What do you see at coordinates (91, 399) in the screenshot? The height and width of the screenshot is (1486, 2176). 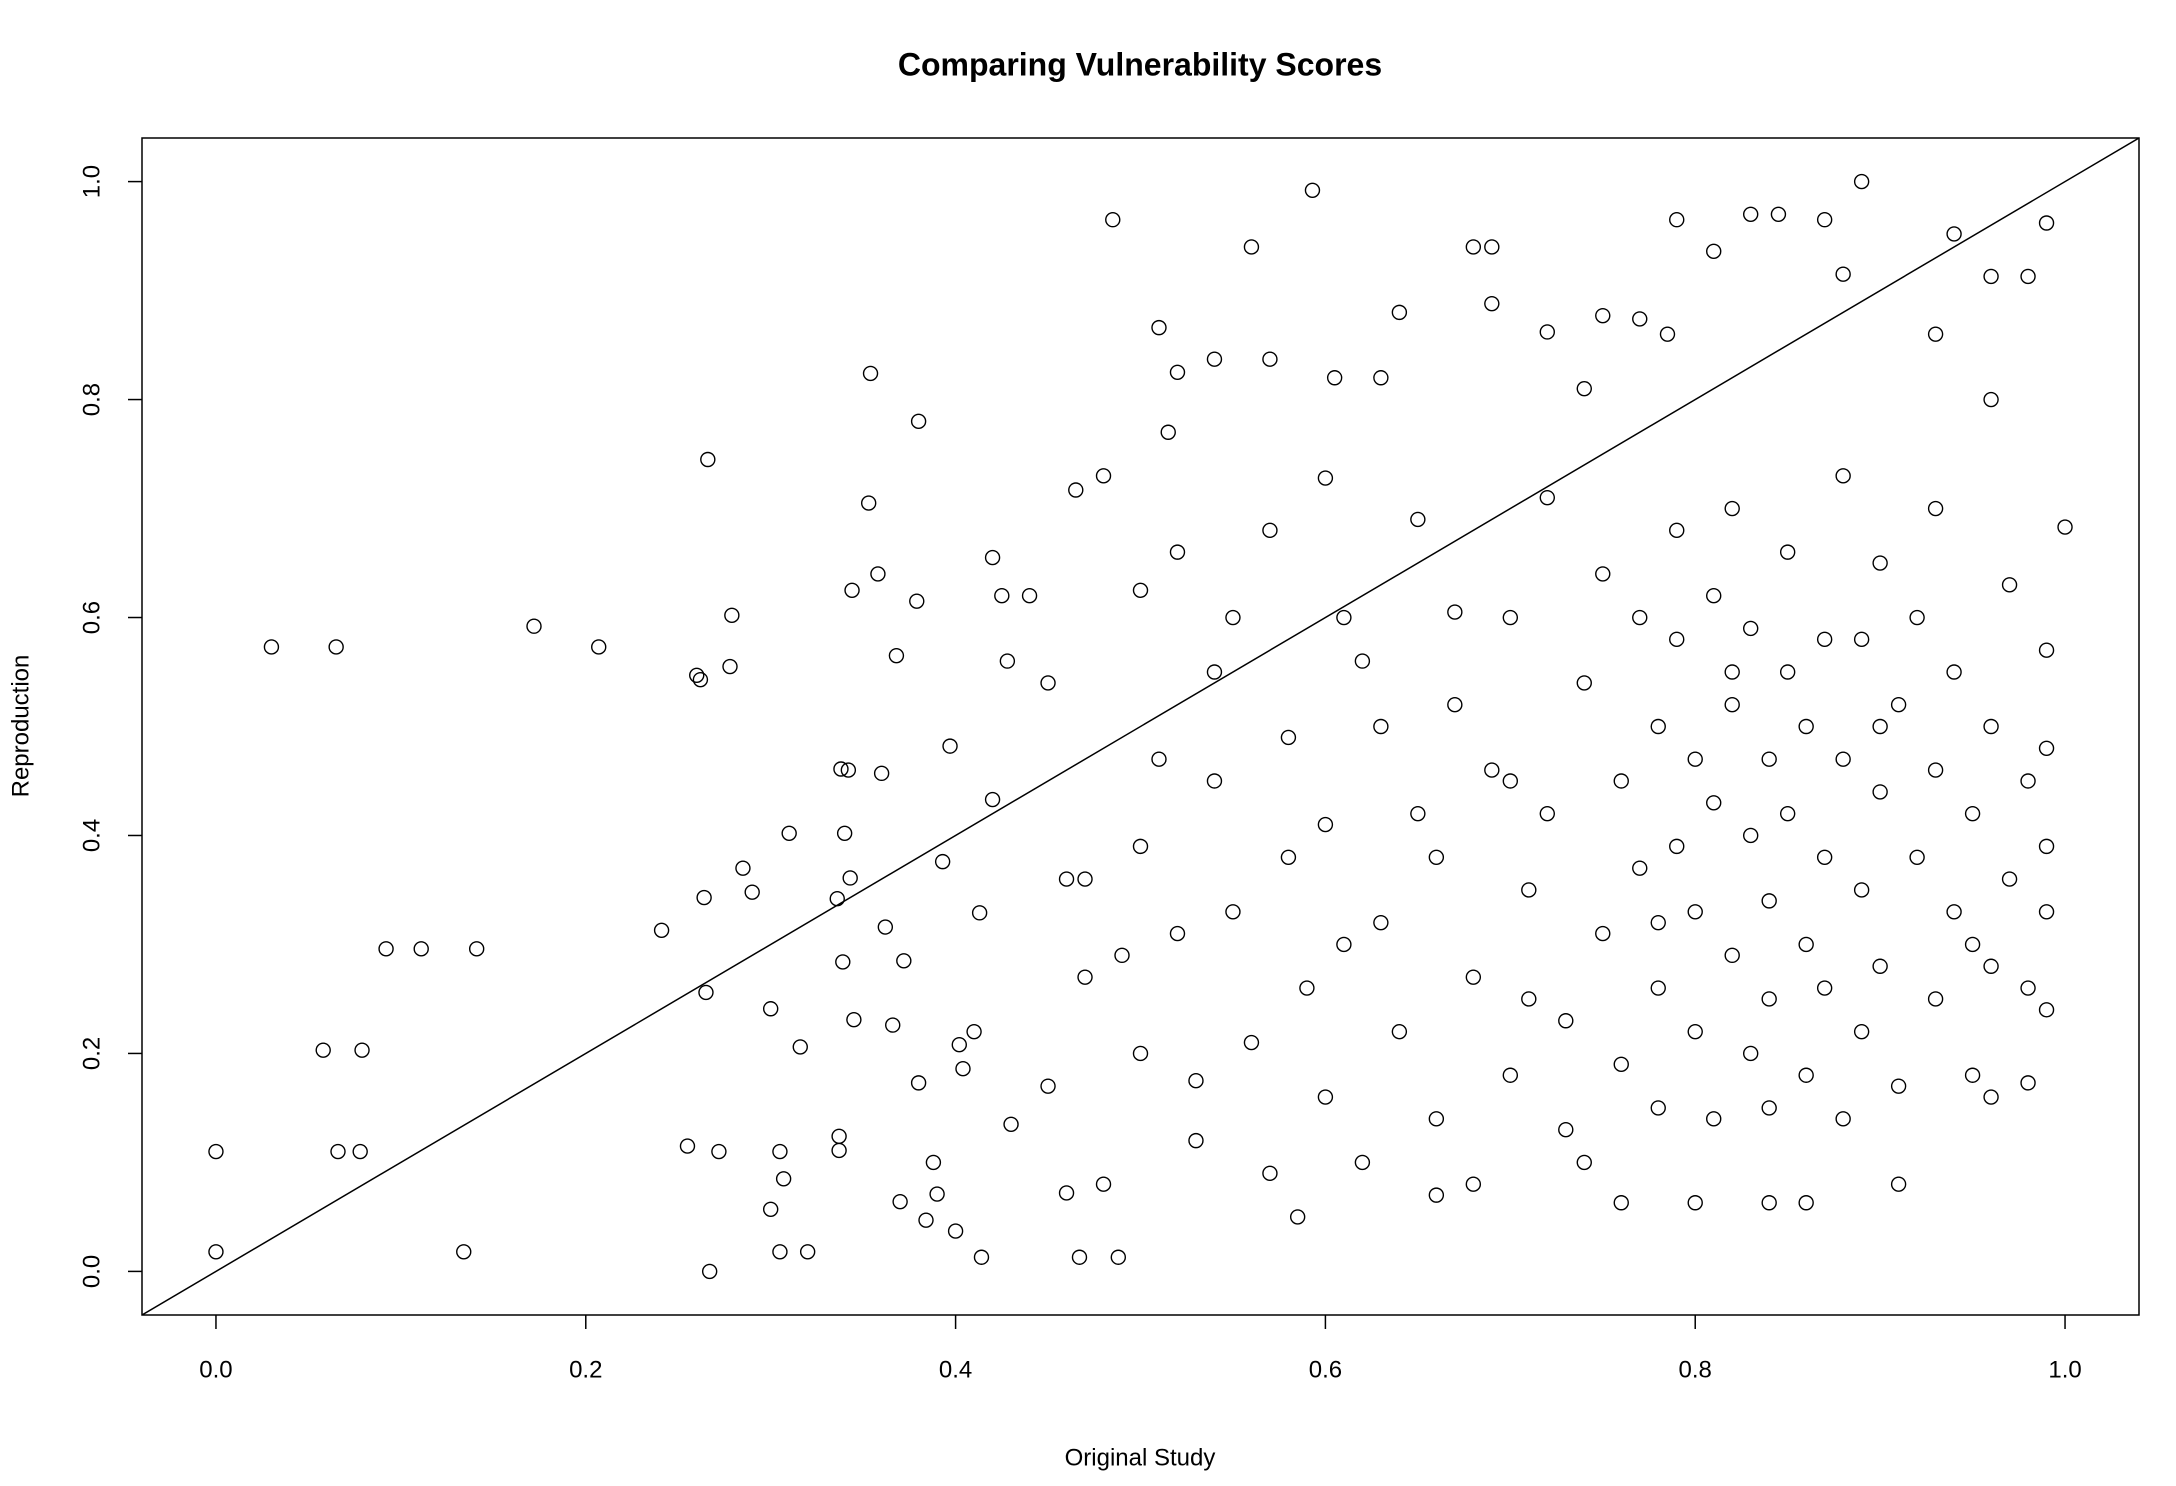 I see `y-tick-label: 0.8` at bounding box center [91, 399].